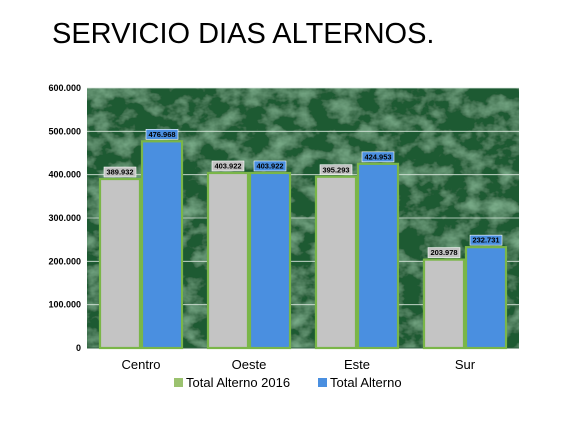 Image resolution: width=580 pixels, height=435 pixels. I want to click on y-tick-label: 0, so click(78, 348).